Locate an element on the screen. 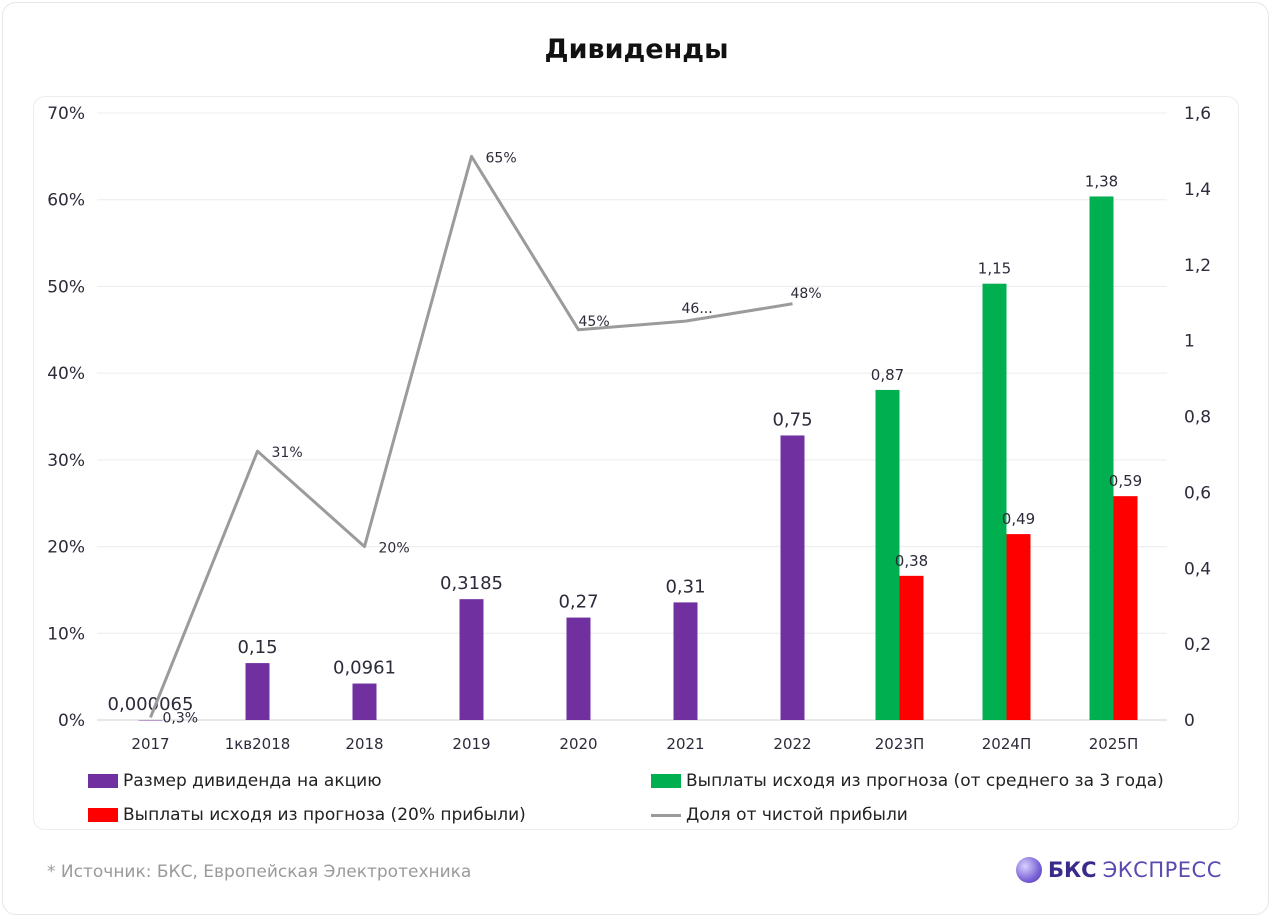  x-tick-label: 2019 is located at coordinates (471, 744).